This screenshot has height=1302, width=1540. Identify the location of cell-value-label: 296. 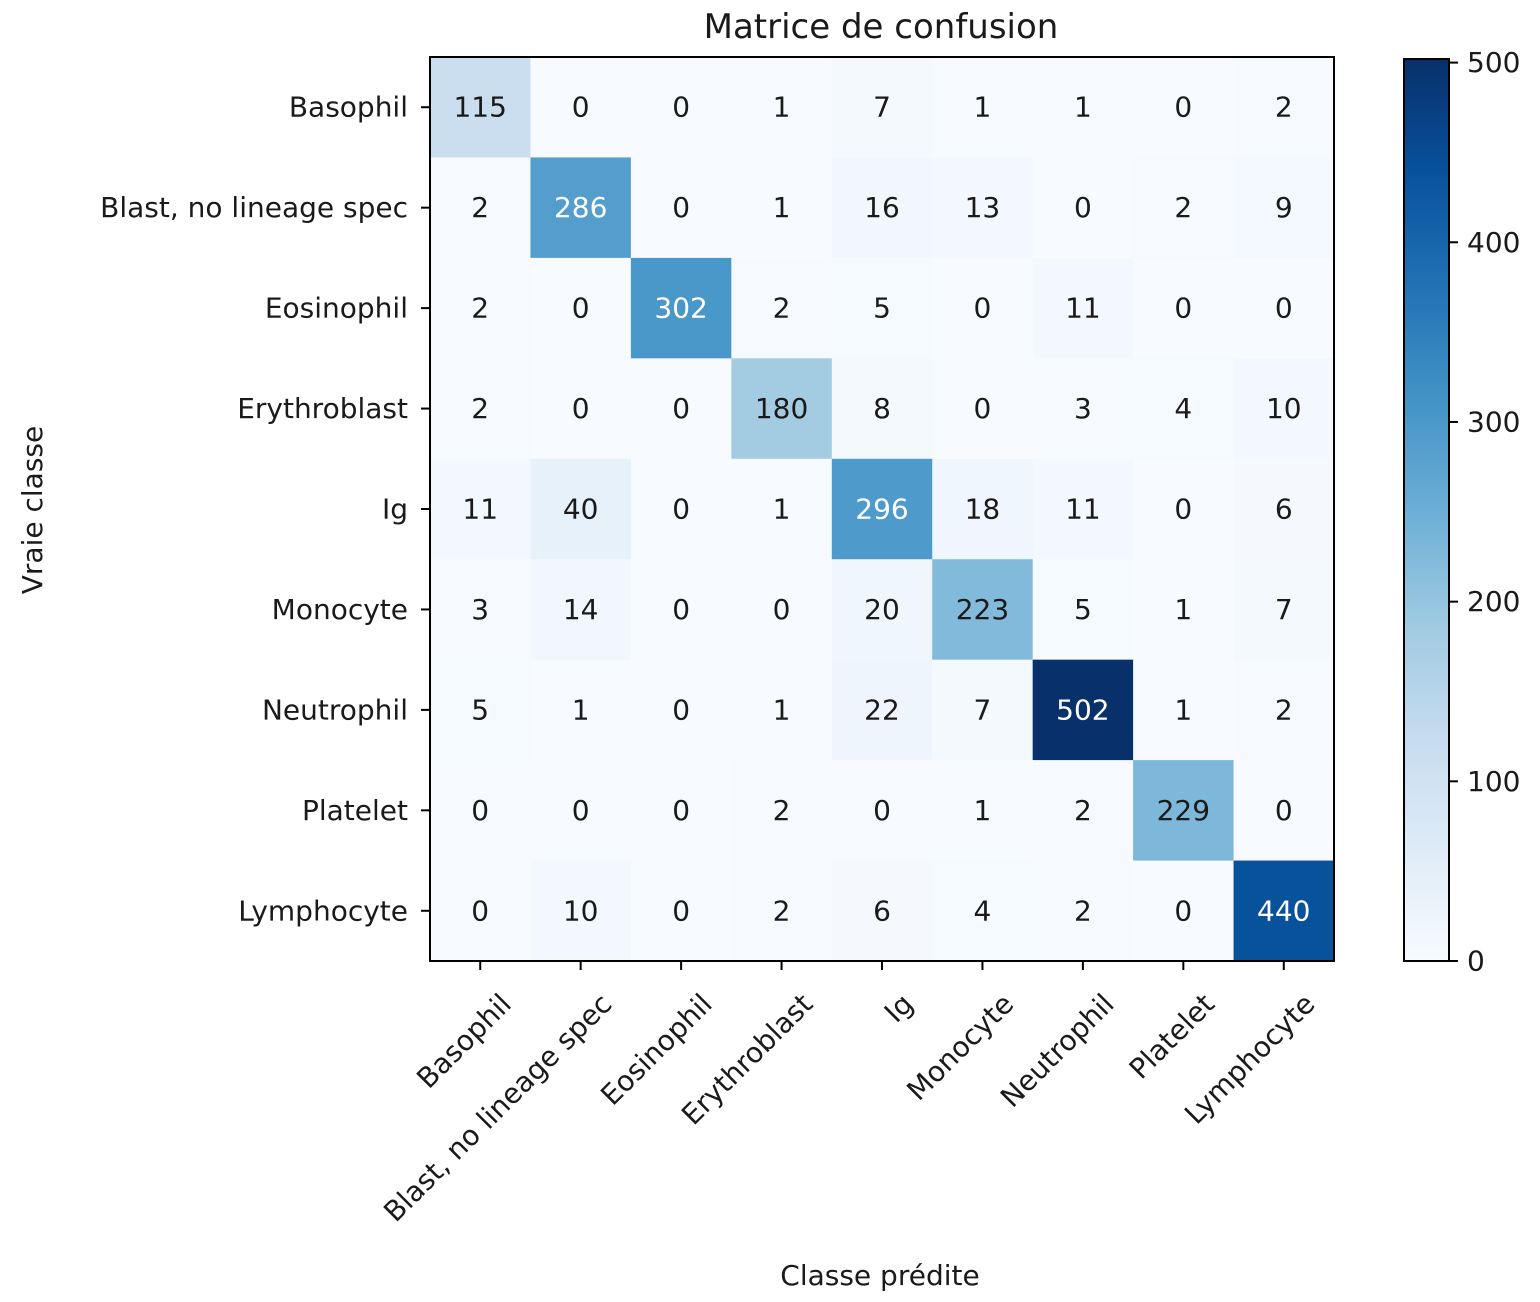
(881, 509).